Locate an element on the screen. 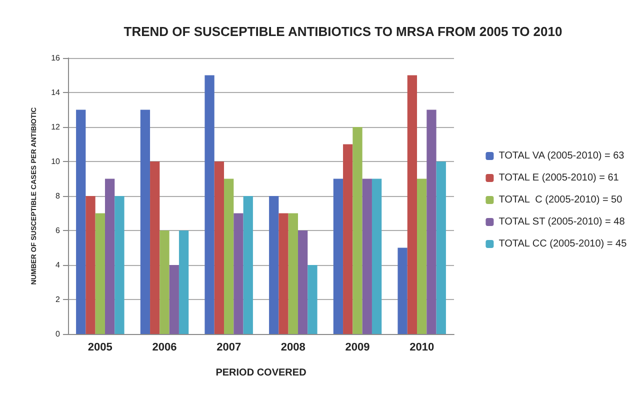 Image resolution: width=642 pixels, height=400 pixels. chart-title: TREND OF SUSCEPTIBLE ANTIBIOTICS TO MRSA FROM 2005 TO 2010 is located at coordinates (343, 31).